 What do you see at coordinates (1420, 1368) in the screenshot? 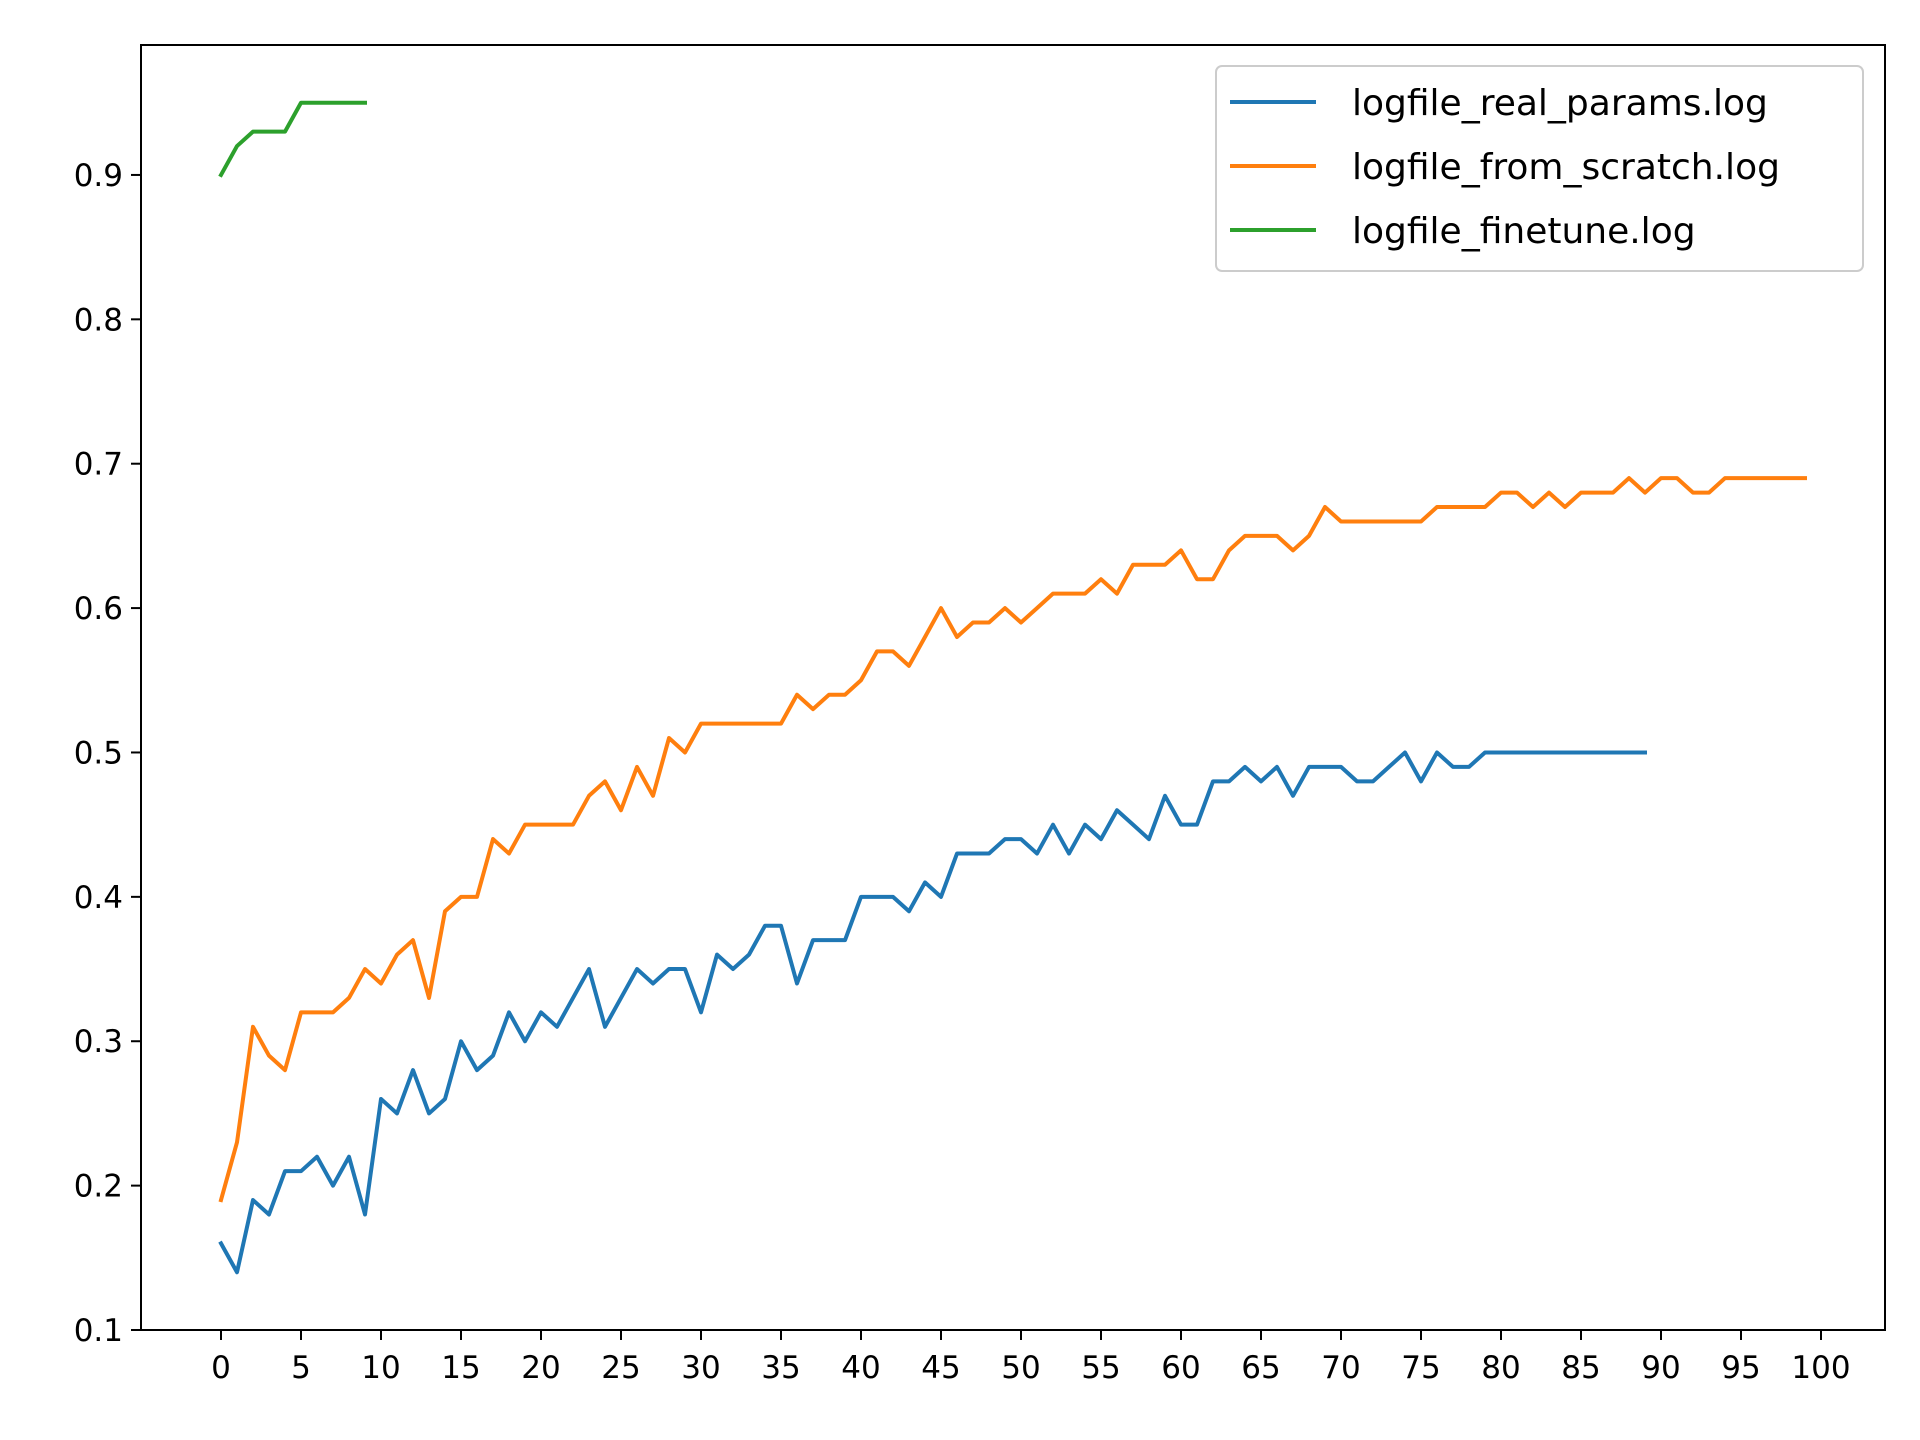
I see `x-tick-label: 75` at bounding box center [1420, 1368].